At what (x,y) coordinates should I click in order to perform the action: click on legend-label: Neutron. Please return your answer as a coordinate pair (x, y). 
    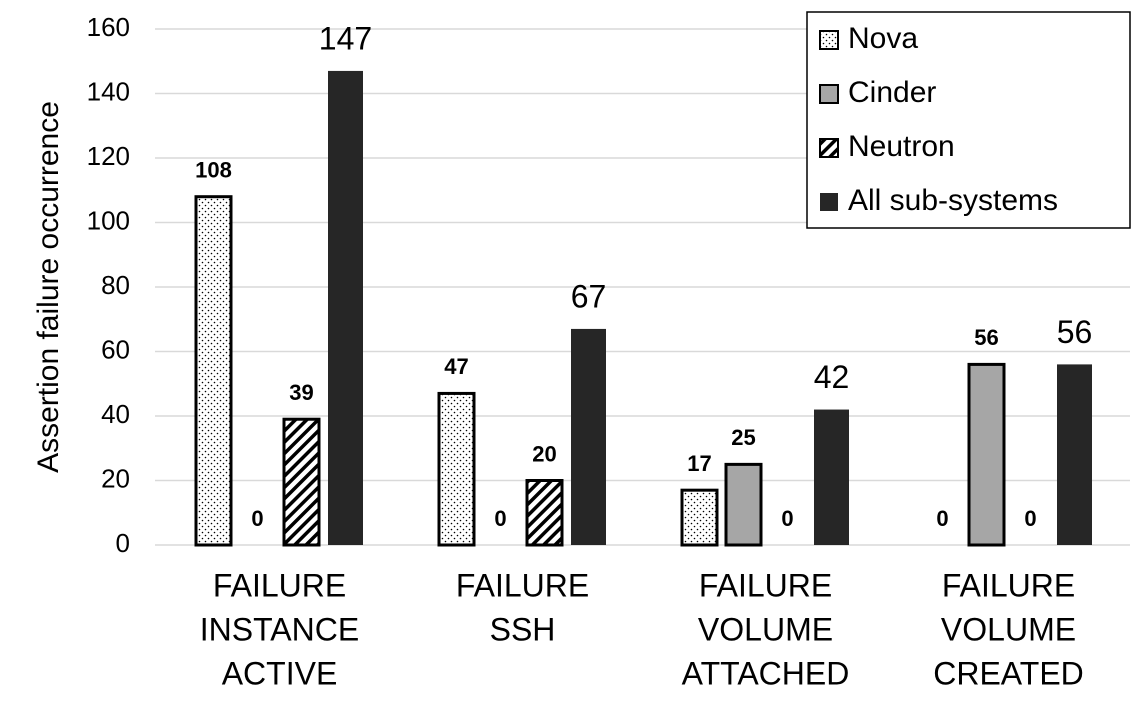
    Looking at the image, I should click on (901, 146).